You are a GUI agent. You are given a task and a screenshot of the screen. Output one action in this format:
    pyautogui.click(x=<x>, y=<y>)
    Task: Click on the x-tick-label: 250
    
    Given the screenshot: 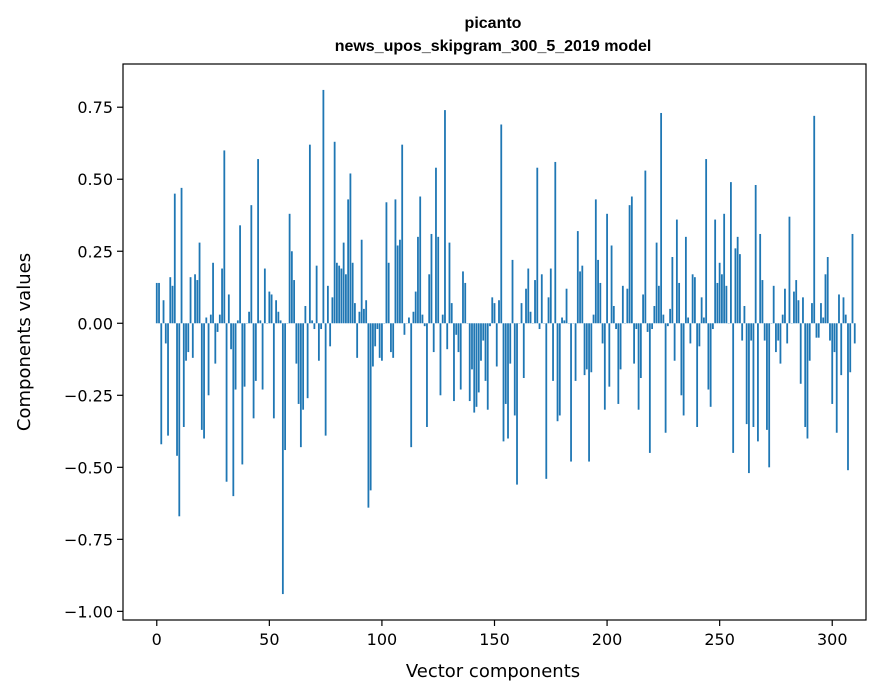 What is the action you would take?
    pyautogui.click(x=719, y=639)
    